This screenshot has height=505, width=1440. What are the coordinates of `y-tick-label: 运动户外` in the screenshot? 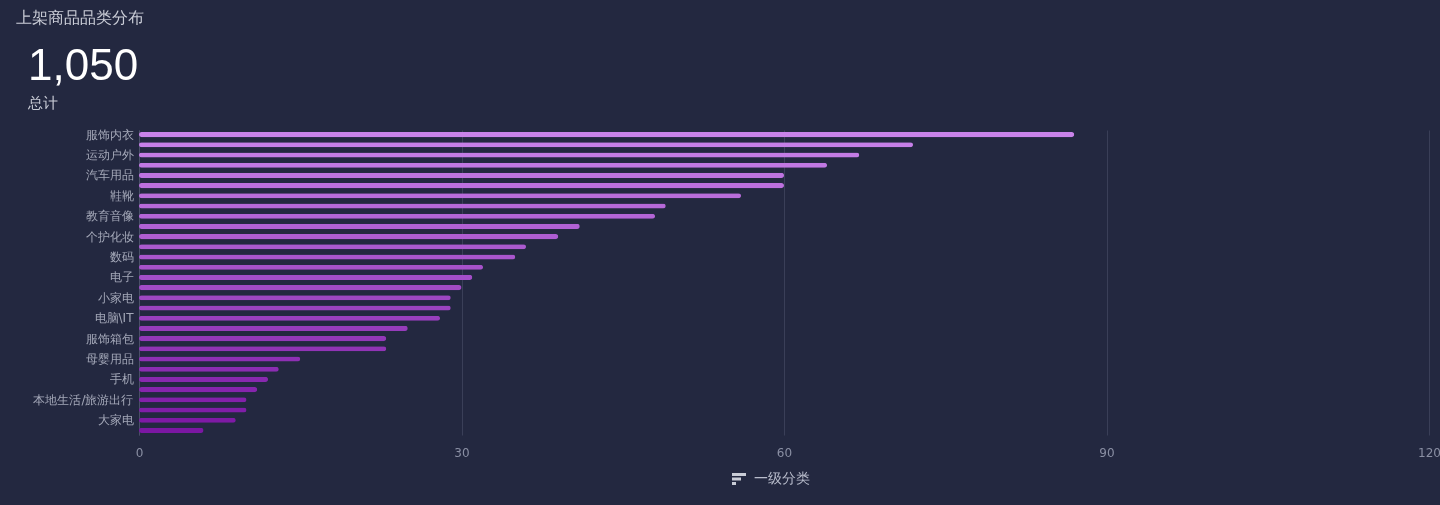 It's located at (109, 154).